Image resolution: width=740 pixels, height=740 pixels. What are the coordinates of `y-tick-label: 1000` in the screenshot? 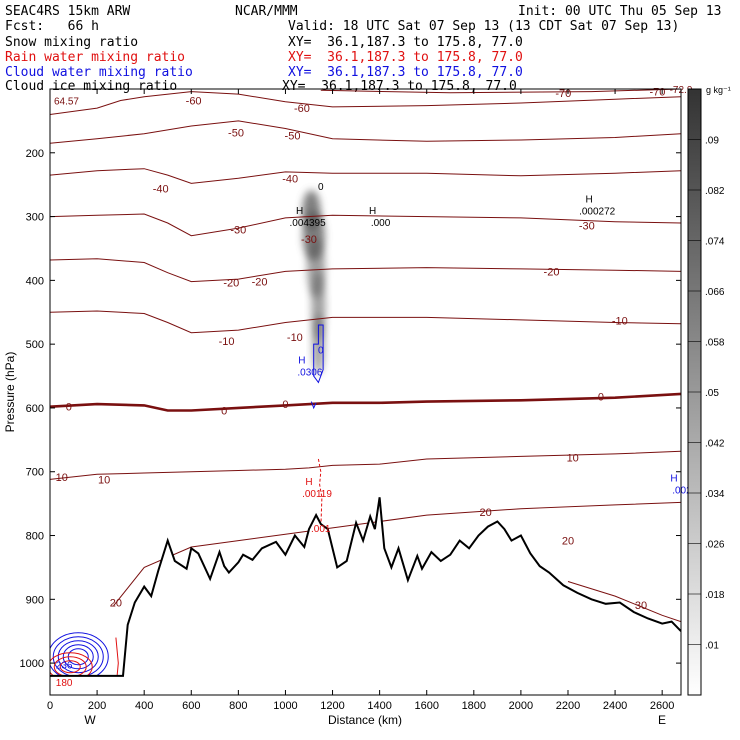 It's located at (32, 664).